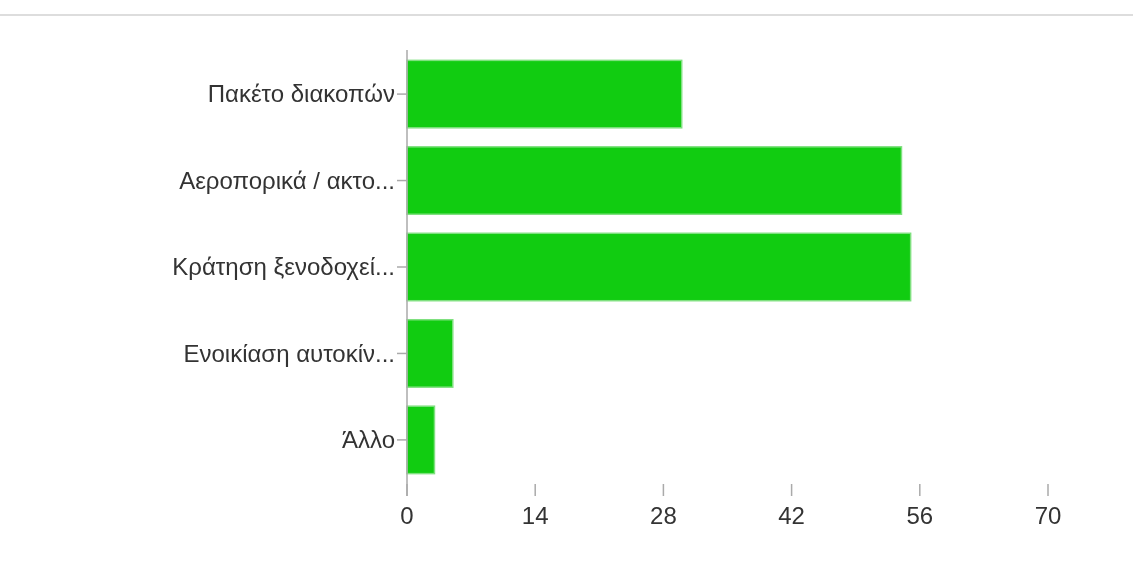  What do you see at coordinates (663, 515) in the screenshot?
I see `x-tick-label: 28` at bounding box center [663, 515].